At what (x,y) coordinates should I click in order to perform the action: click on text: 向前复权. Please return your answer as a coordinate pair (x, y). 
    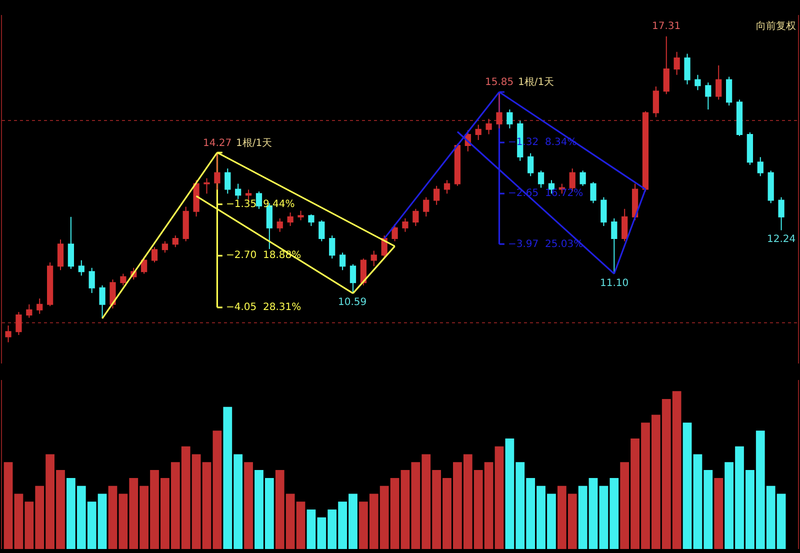
    Looking at the image, I should click on (776, 26).